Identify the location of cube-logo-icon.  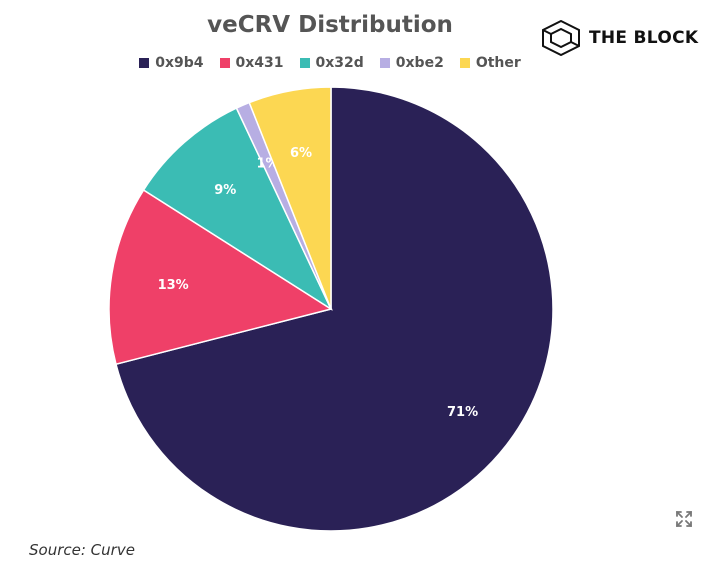
(561, 38).